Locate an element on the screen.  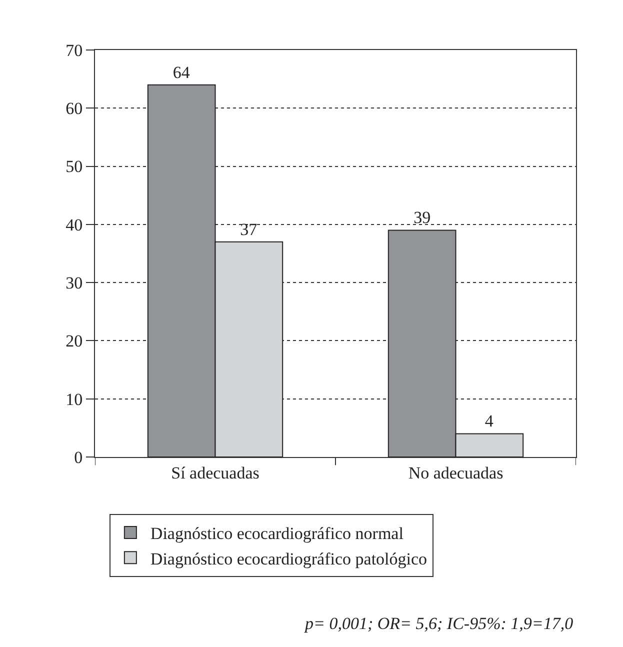
y-tick-label: 60 is located at coordinates (74, 108).